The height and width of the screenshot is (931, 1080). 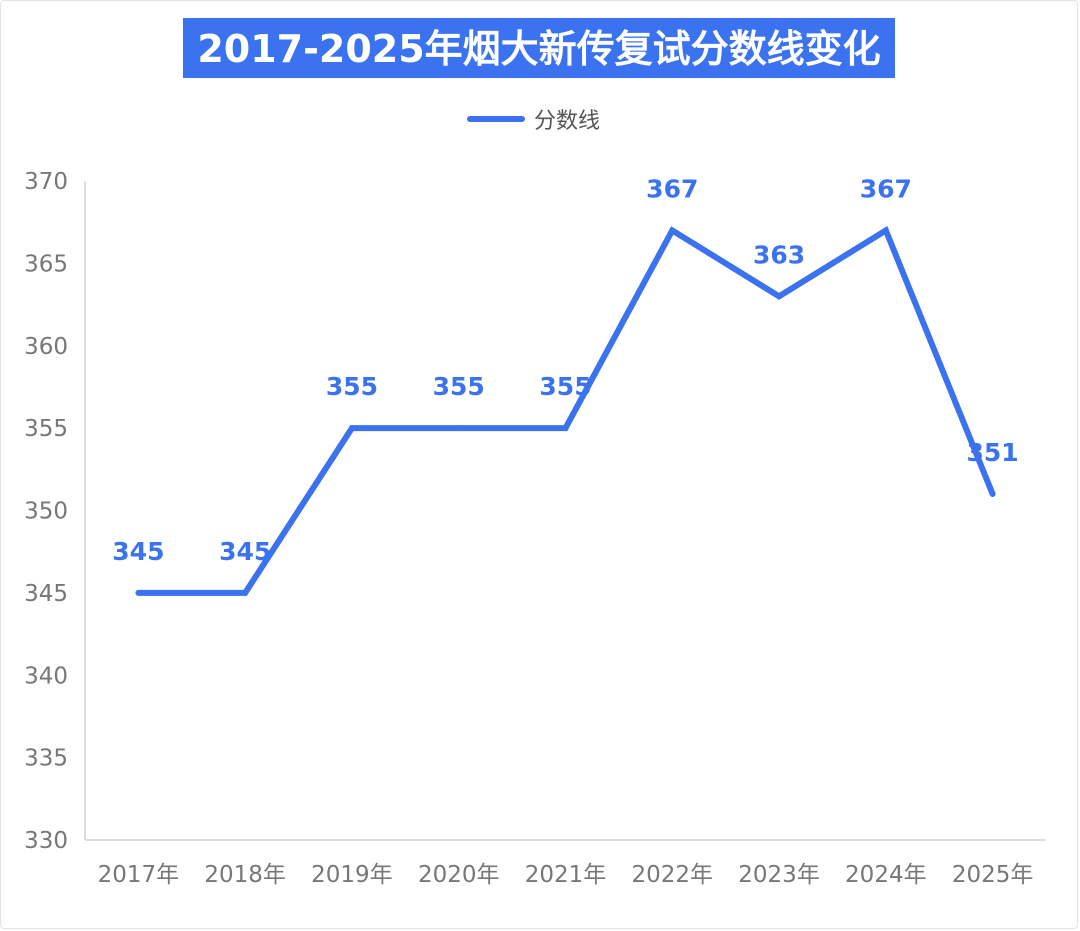 I want to click on x-tick-label: 2018年, so click(x=245, y=875).